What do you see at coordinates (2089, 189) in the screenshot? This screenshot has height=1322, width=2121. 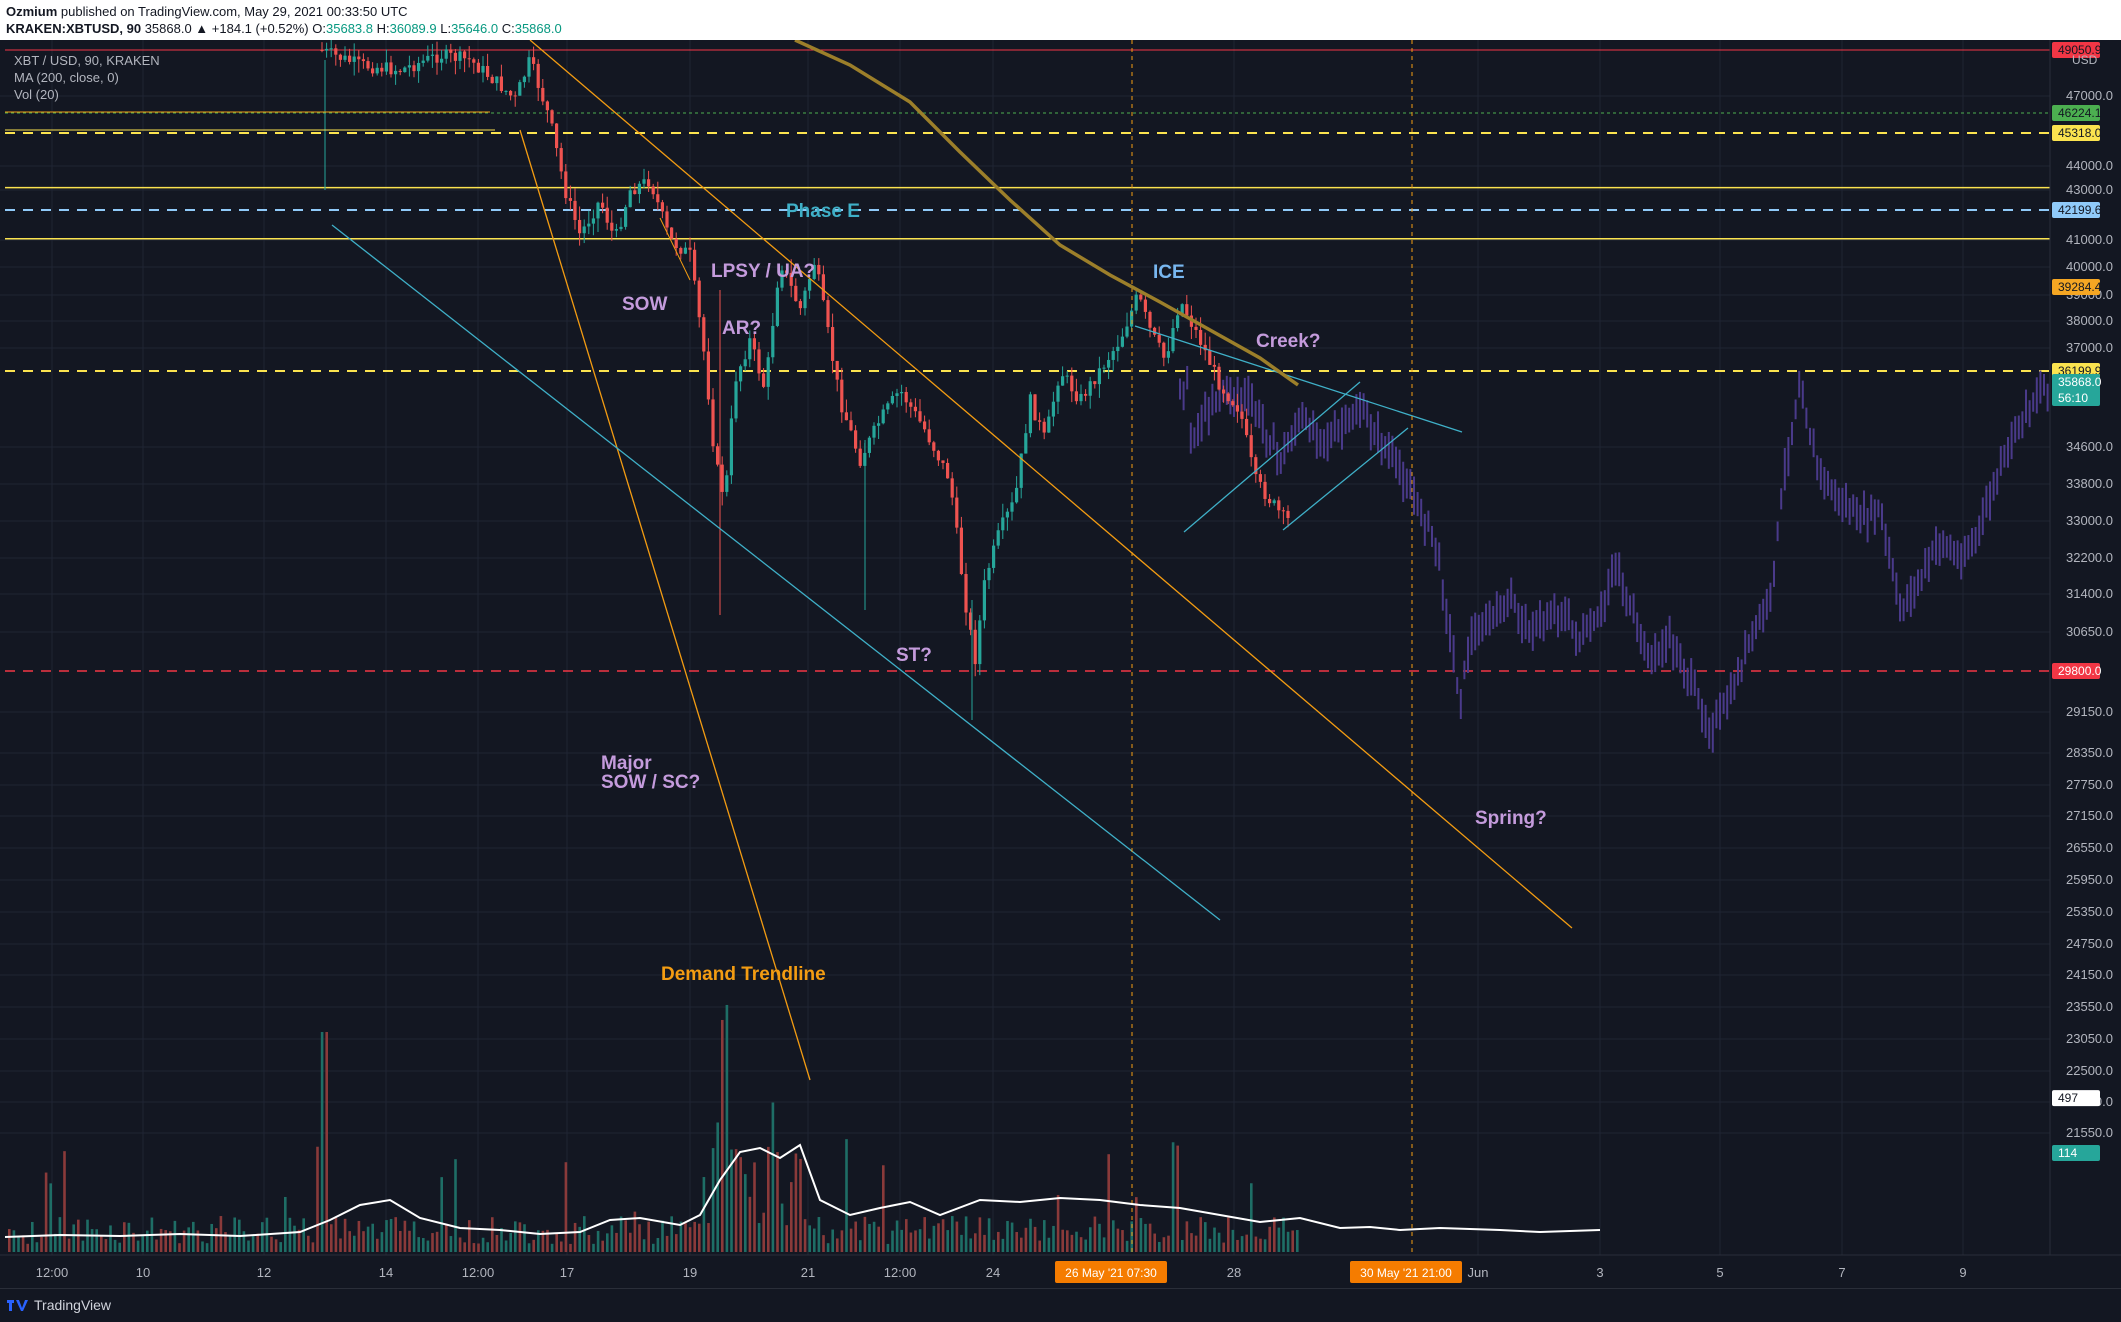 I see `price-tick-2: 43000.0` at bounding box center [2089, 189].